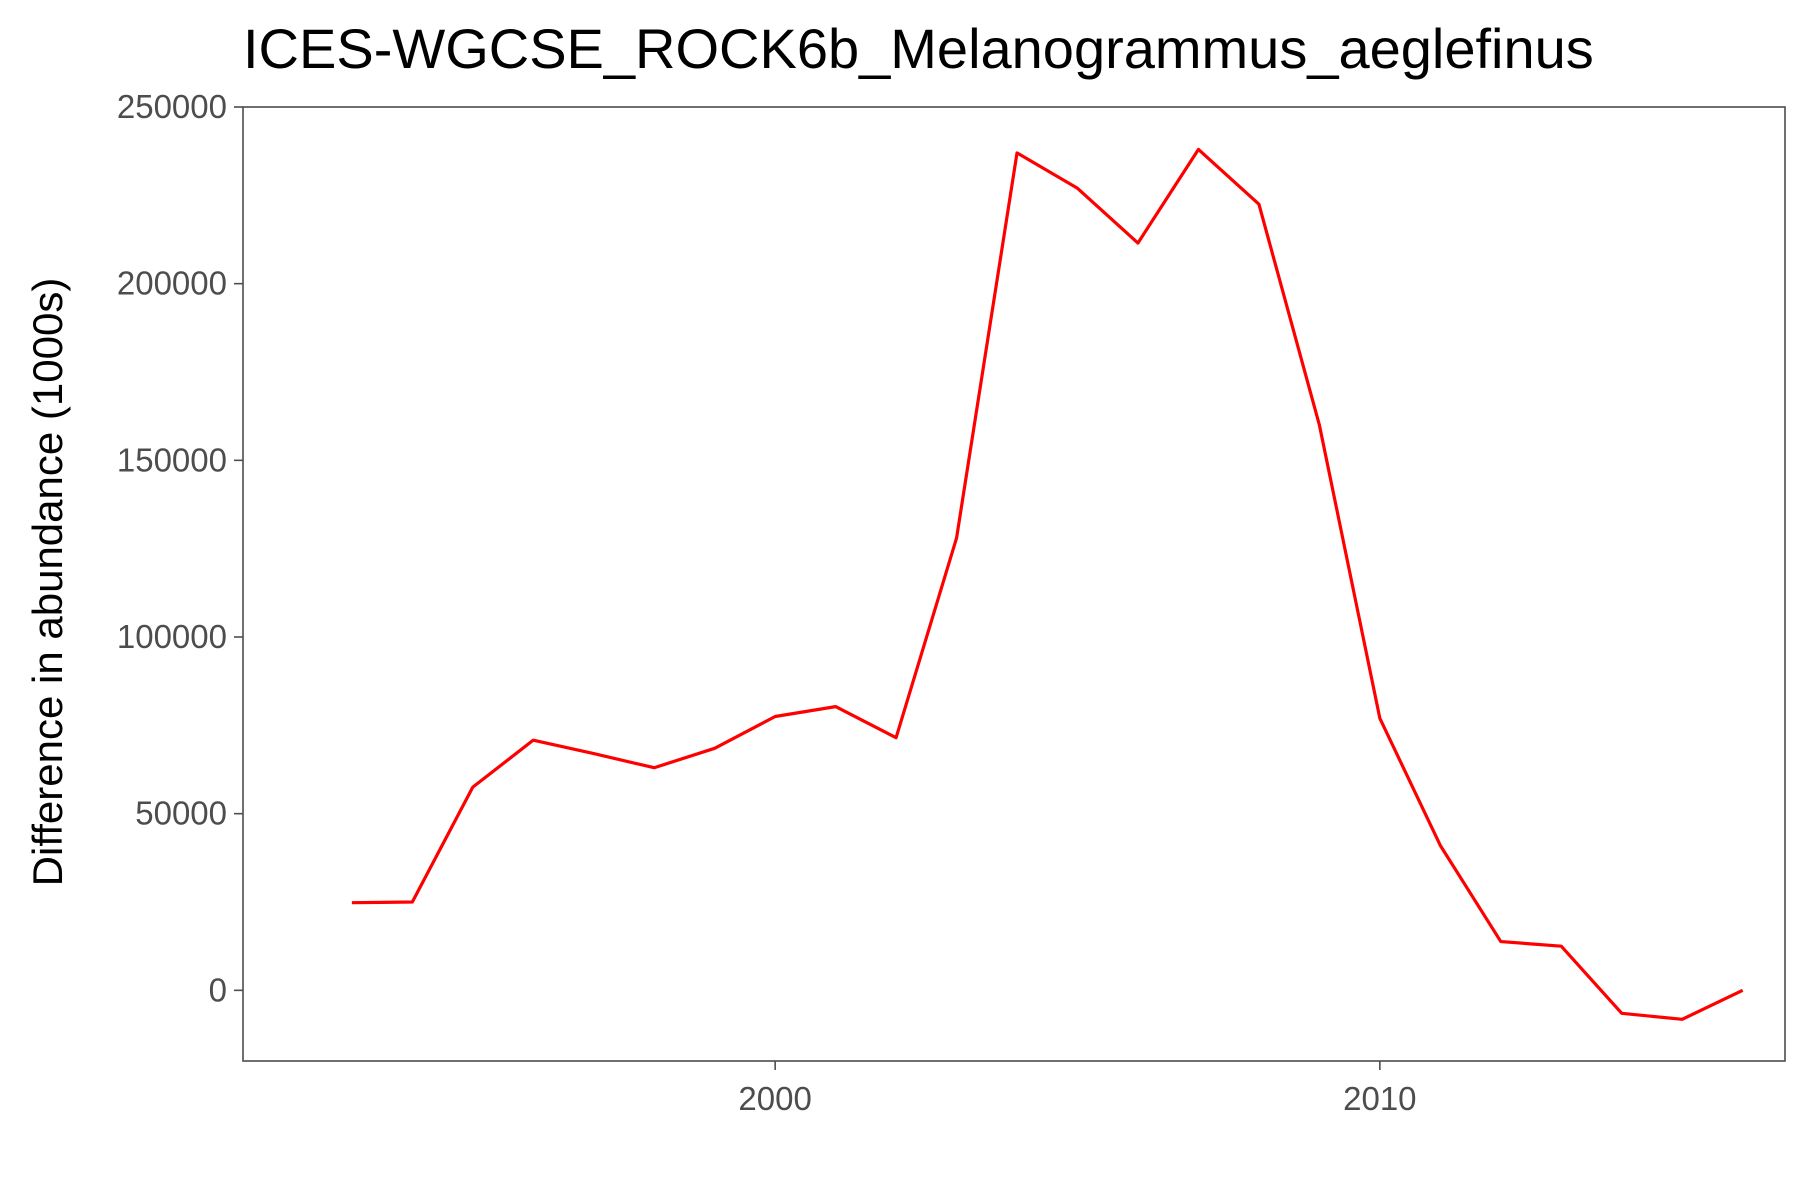 The width and height of the screenshot is (1800, 1200). Describe the element at coordinates (172, 459) in the screenshot. I see `y-tick-label: 150000` at that location.